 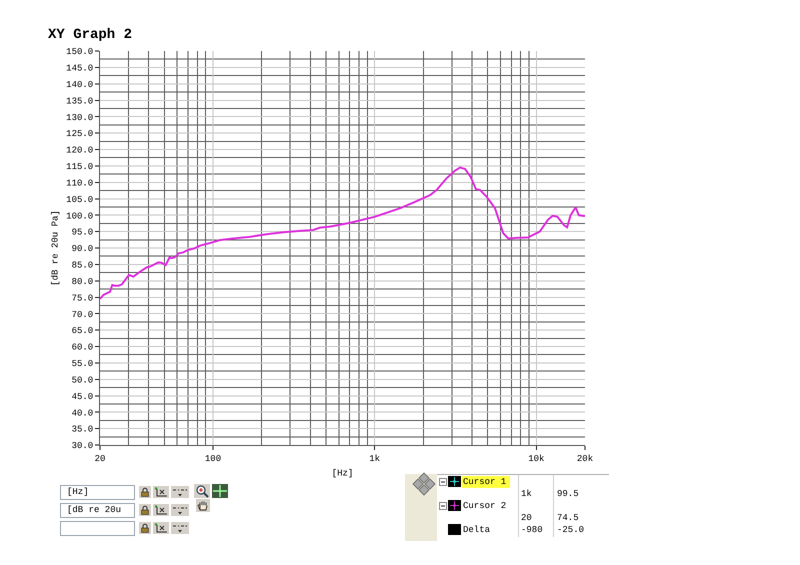 I want to click on y-tick-label: 30.0, so click(x=83, y=446).